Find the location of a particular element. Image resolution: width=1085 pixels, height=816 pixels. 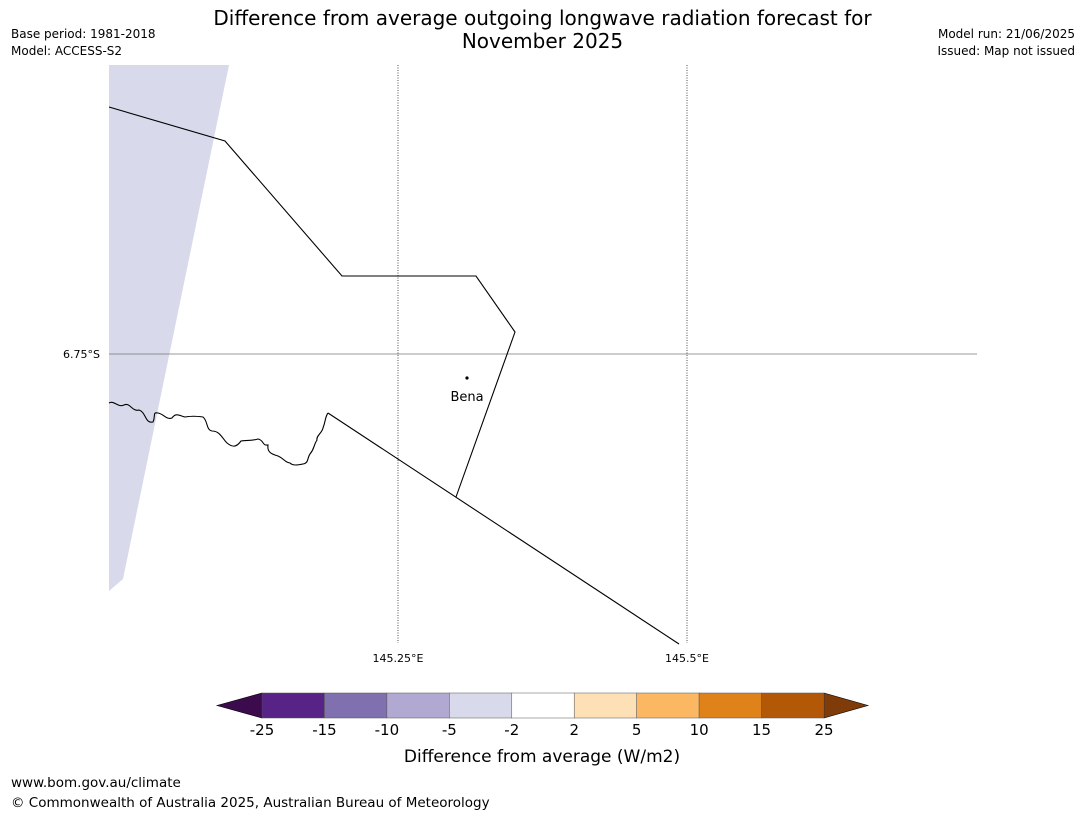

issued-status: Issued: Map not issued is located at coordinates (1006, 51).